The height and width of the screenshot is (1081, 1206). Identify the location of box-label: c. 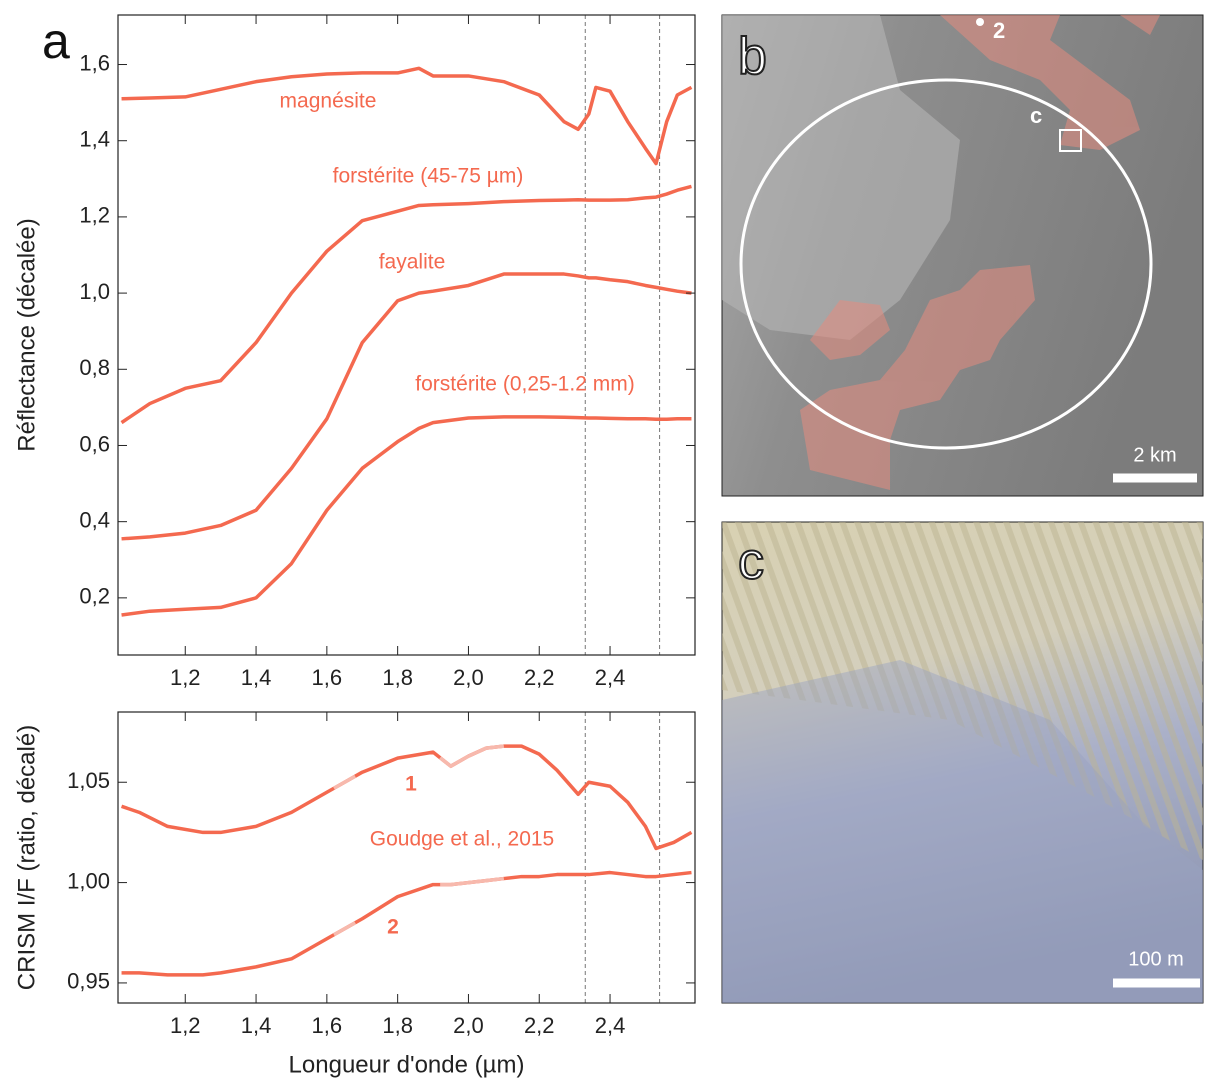
(1036, 115).